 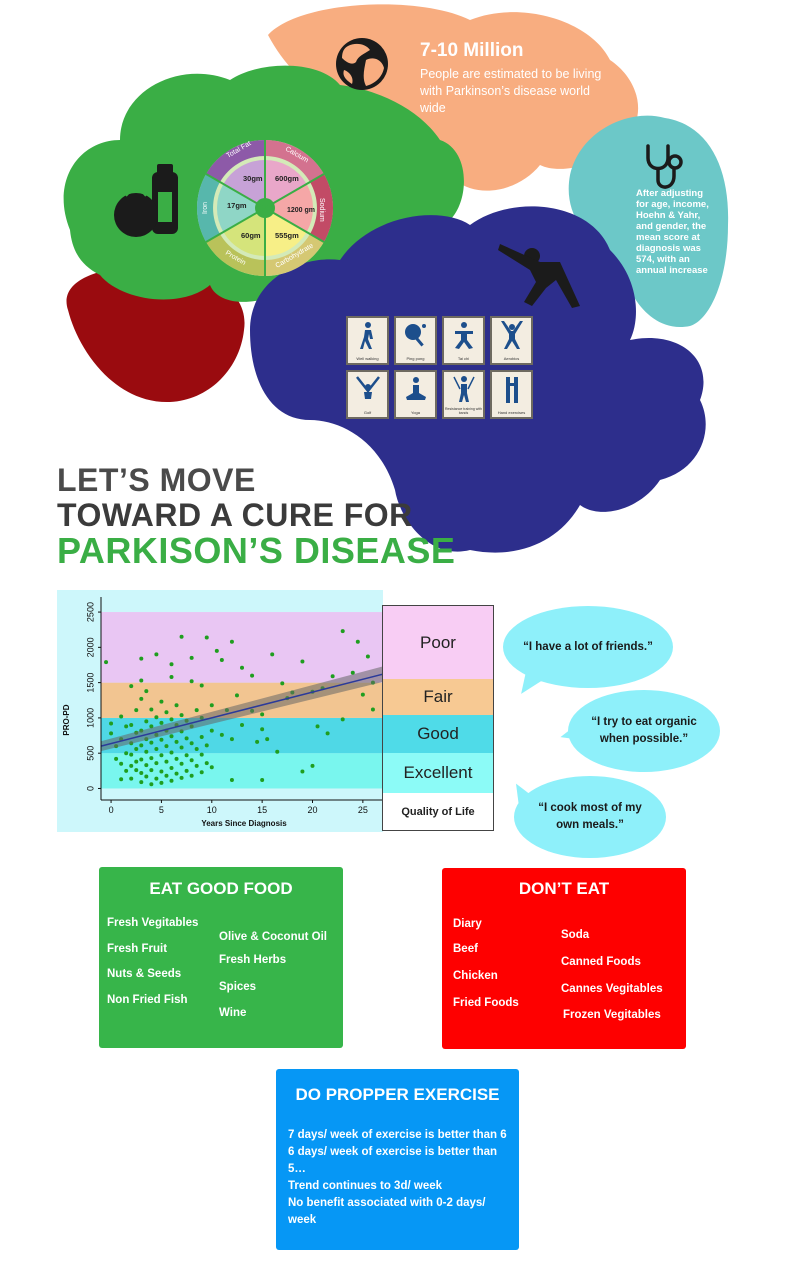 What do you see at coordinates (648, 221) in the screenshot?
I see `teal-lobe` at bounding box center [648, 221].